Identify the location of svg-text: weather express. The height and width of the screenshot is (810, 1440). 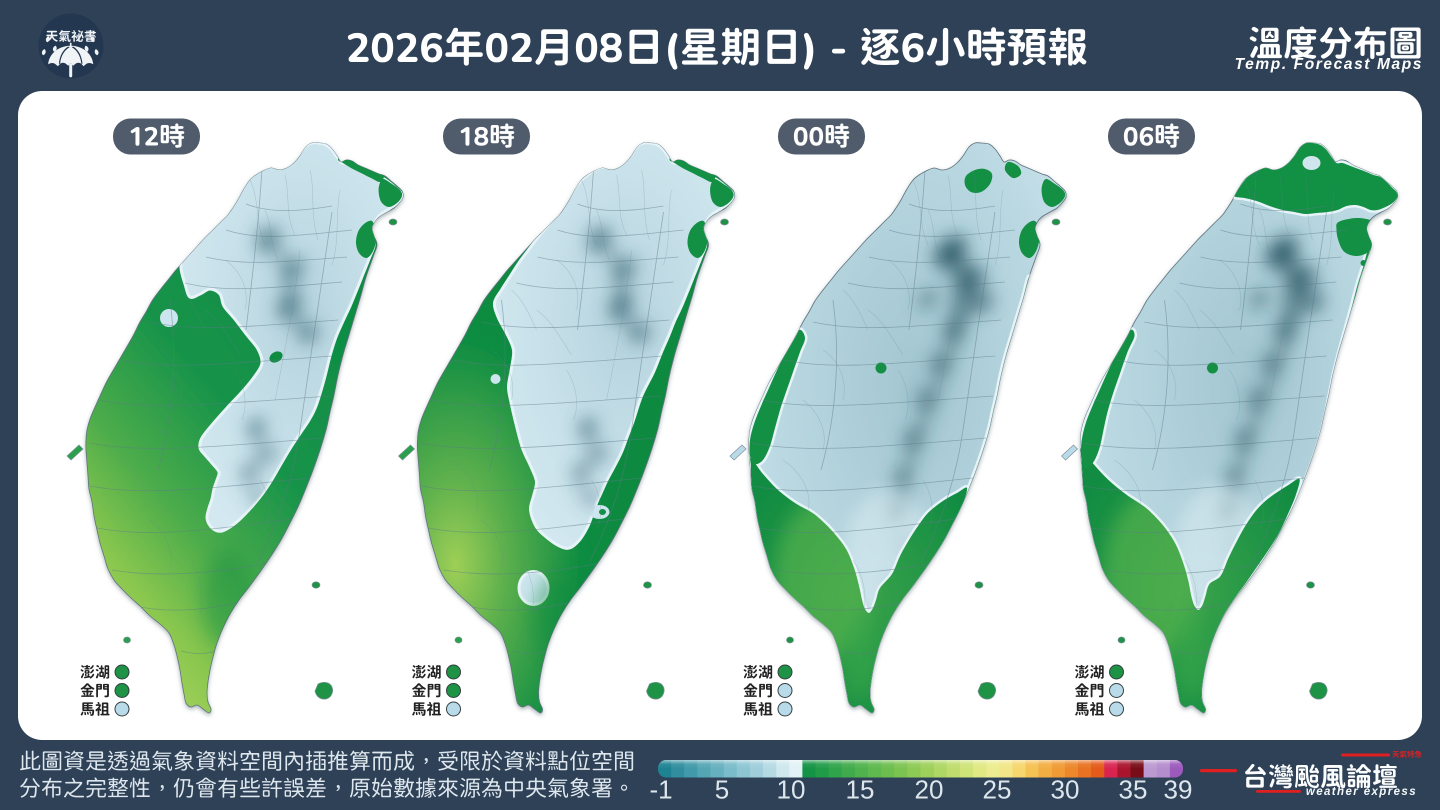
(1361, 792).